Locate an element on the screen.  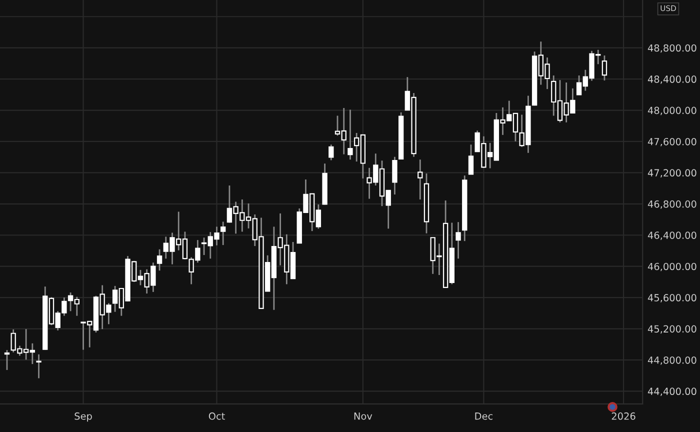
y-tick-label: 45,600.00 is located at coordinates (672, 298).